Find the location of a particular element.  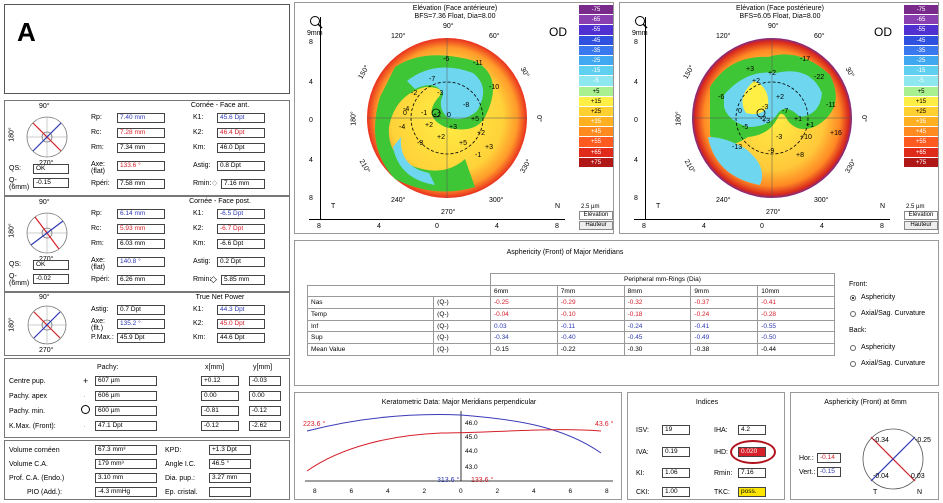

ep-cristal-label: Ep. cristal. is located at coordinates (181, 492).